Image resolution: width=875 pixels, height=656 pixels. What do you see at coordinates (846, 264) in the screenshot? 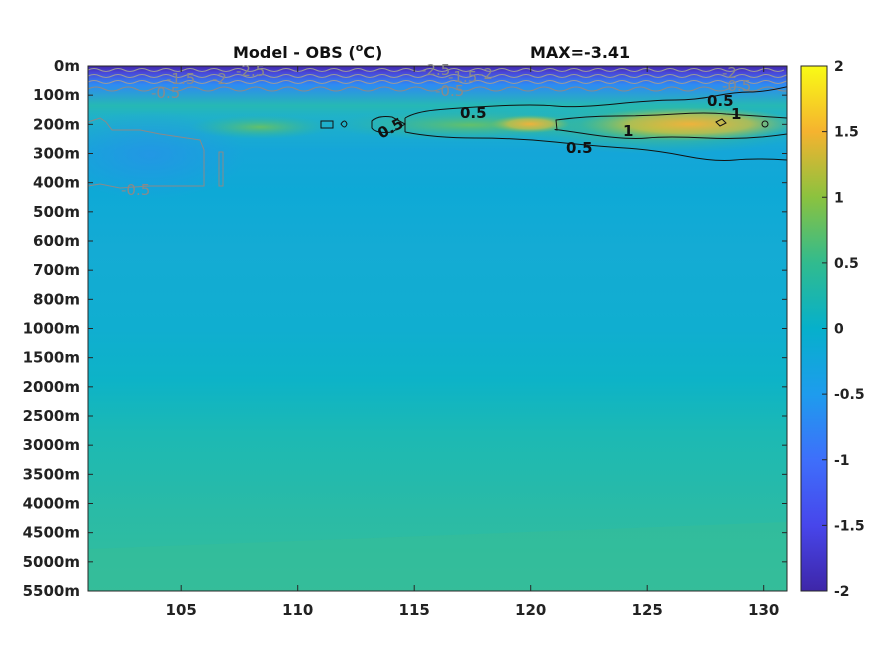
I see `colorbar-tick-label: 0.5` at bounding box center [846, 264].